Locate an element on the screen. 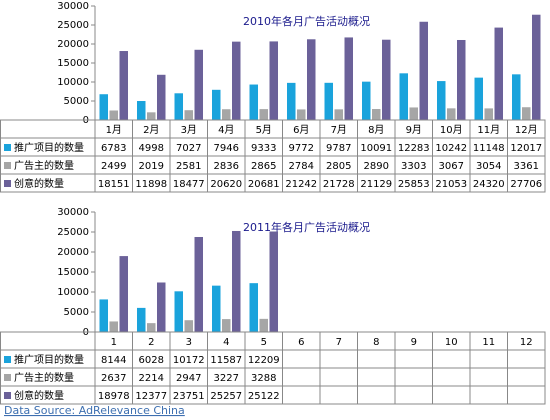  table-value: 9787 is located at coordinates (338, 148).